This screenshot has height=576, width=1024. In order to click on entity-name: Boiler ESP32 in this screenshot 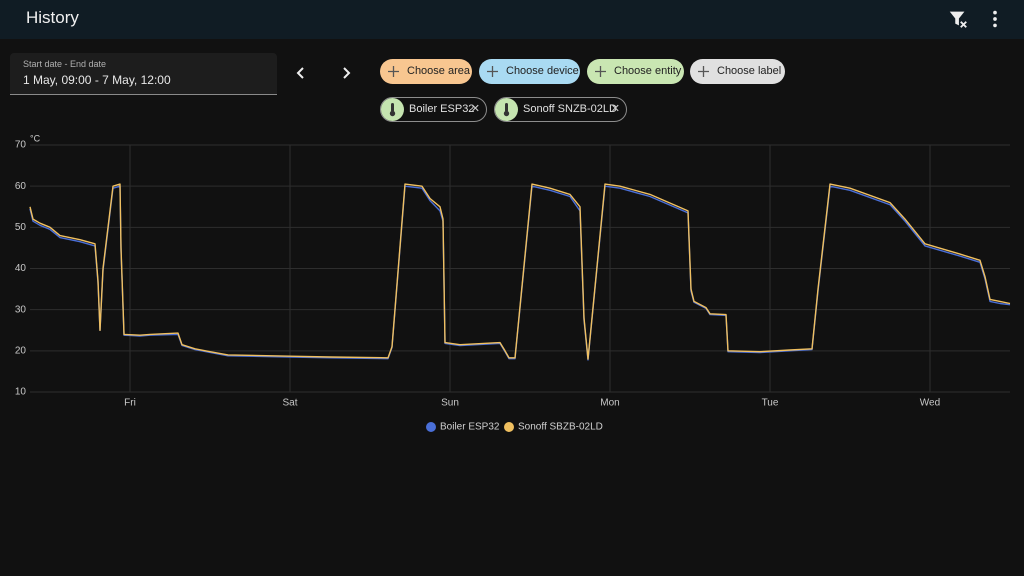, I will do `click(442, 109)`.